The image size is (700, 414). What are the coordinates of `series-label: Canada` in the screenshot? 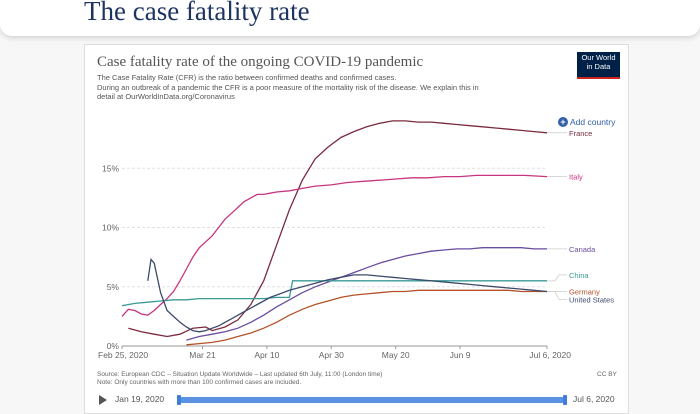 It's located at (582, 249).